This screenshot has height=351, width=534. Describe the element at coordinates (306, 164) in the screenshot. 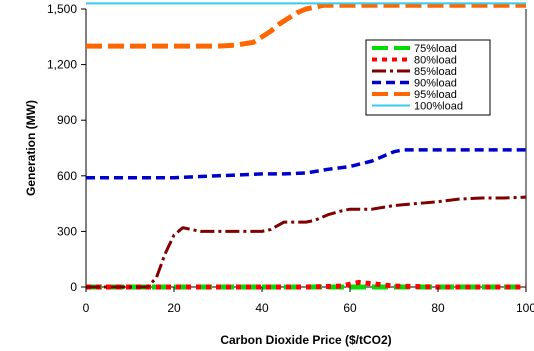

I see `series-line-90pct-load` at that location.